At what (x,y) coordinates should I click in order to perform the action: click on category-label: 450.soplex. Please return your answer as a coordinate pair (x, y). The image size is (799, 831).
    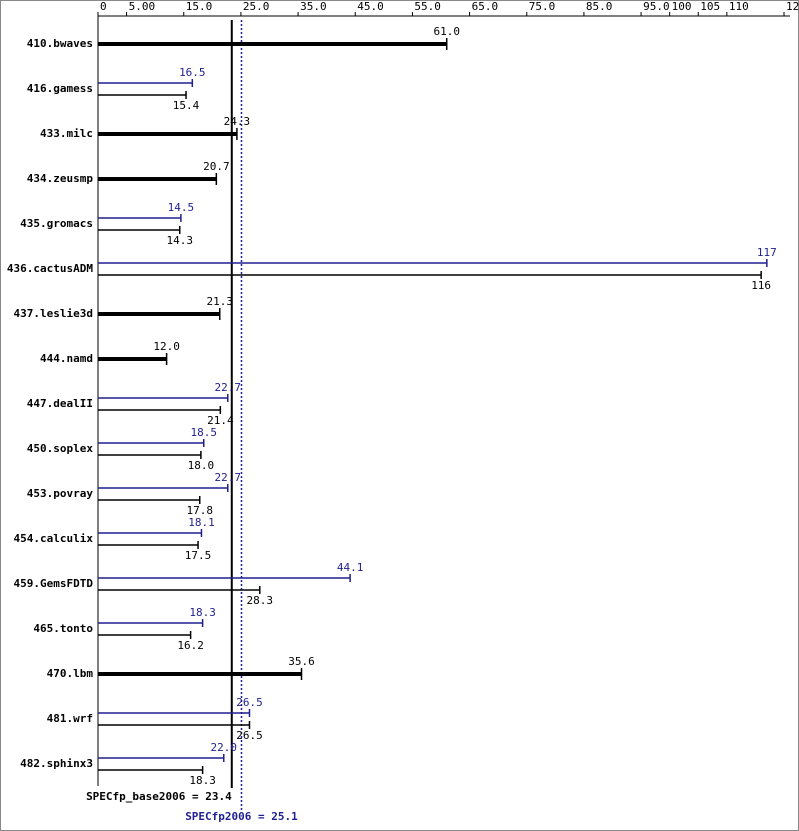
    Looking at the image, I should click on (60, 448).